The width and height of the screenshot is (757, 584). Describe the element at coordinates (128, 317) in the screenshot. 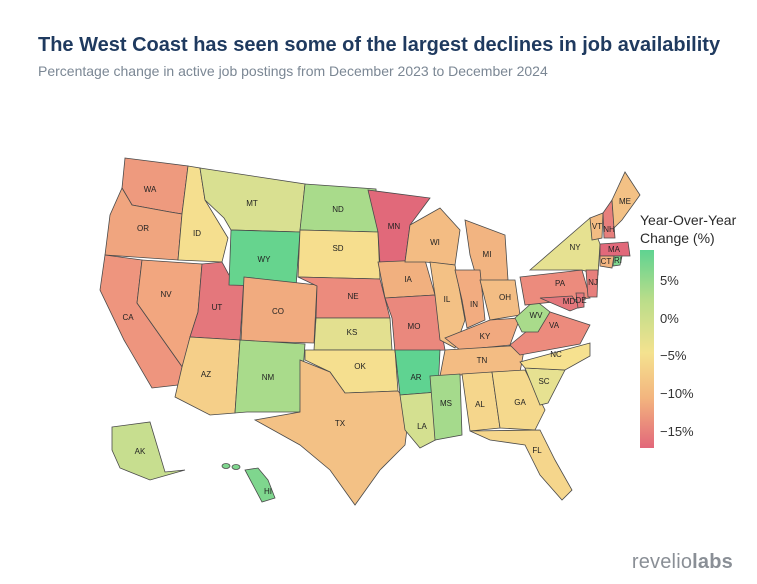

I see `state-label-ca: CA` at that location.